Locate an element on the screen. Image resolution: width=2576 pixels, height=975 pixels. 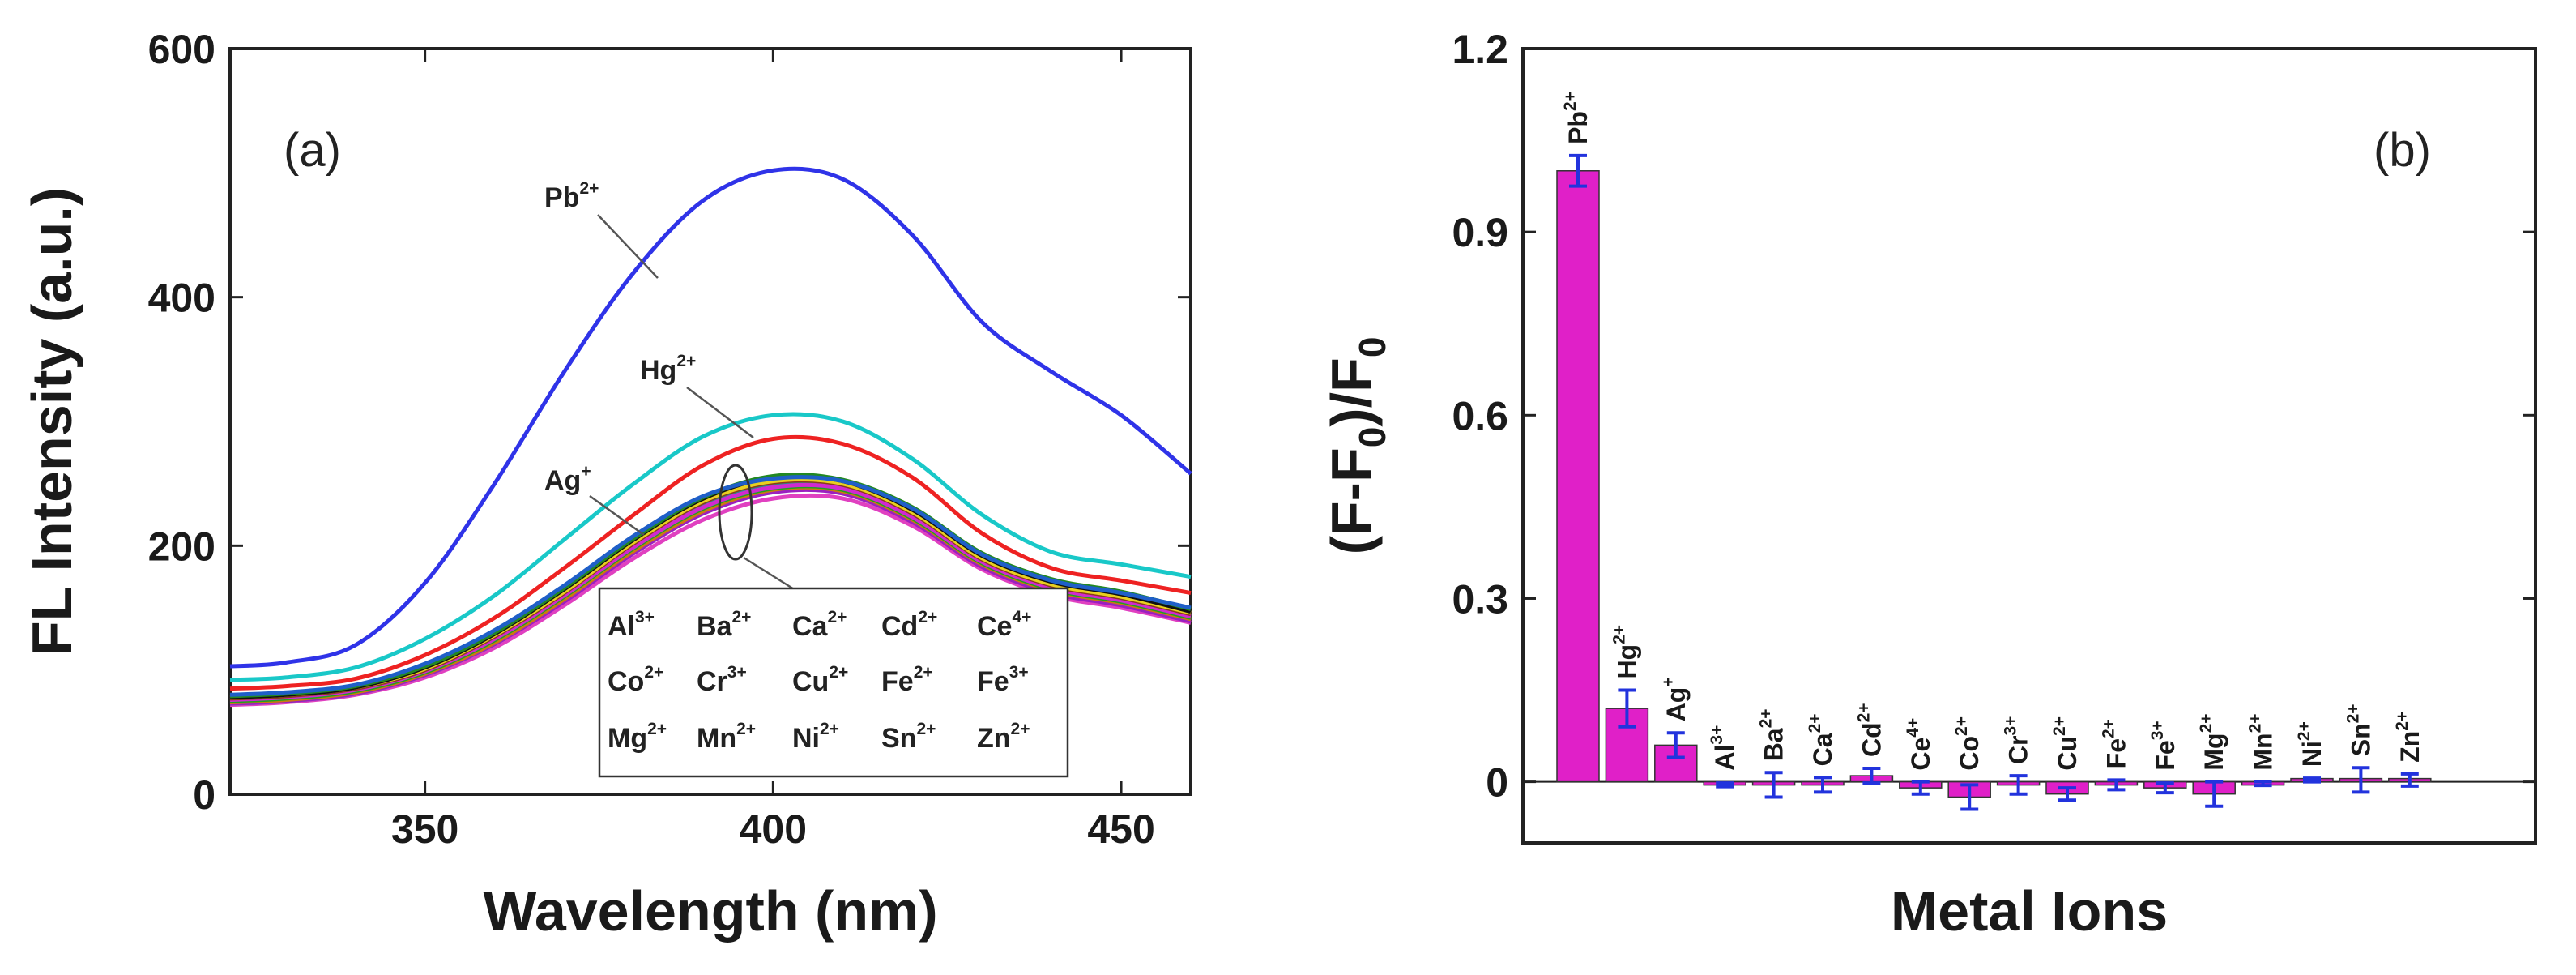
bar-pb2 is located at coordinates (1578, 476).